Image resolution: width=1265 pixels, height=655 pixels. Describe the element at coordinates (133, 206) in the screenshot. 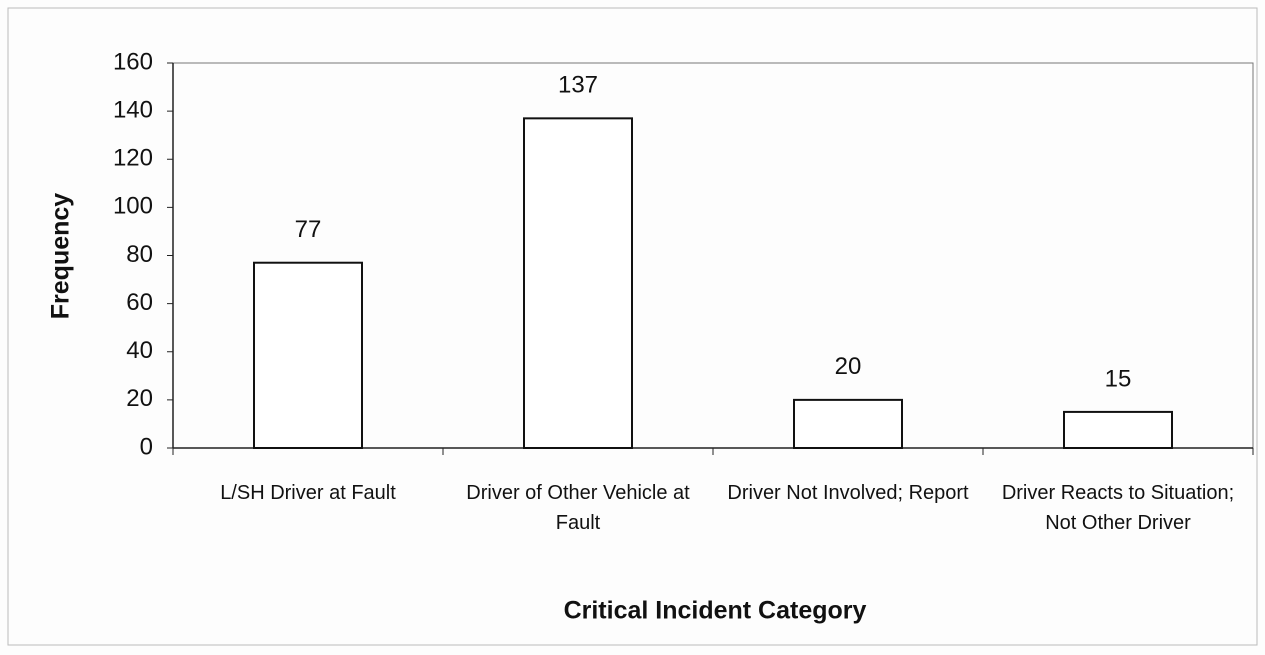

I see `y-tick-label: 100` at that location.